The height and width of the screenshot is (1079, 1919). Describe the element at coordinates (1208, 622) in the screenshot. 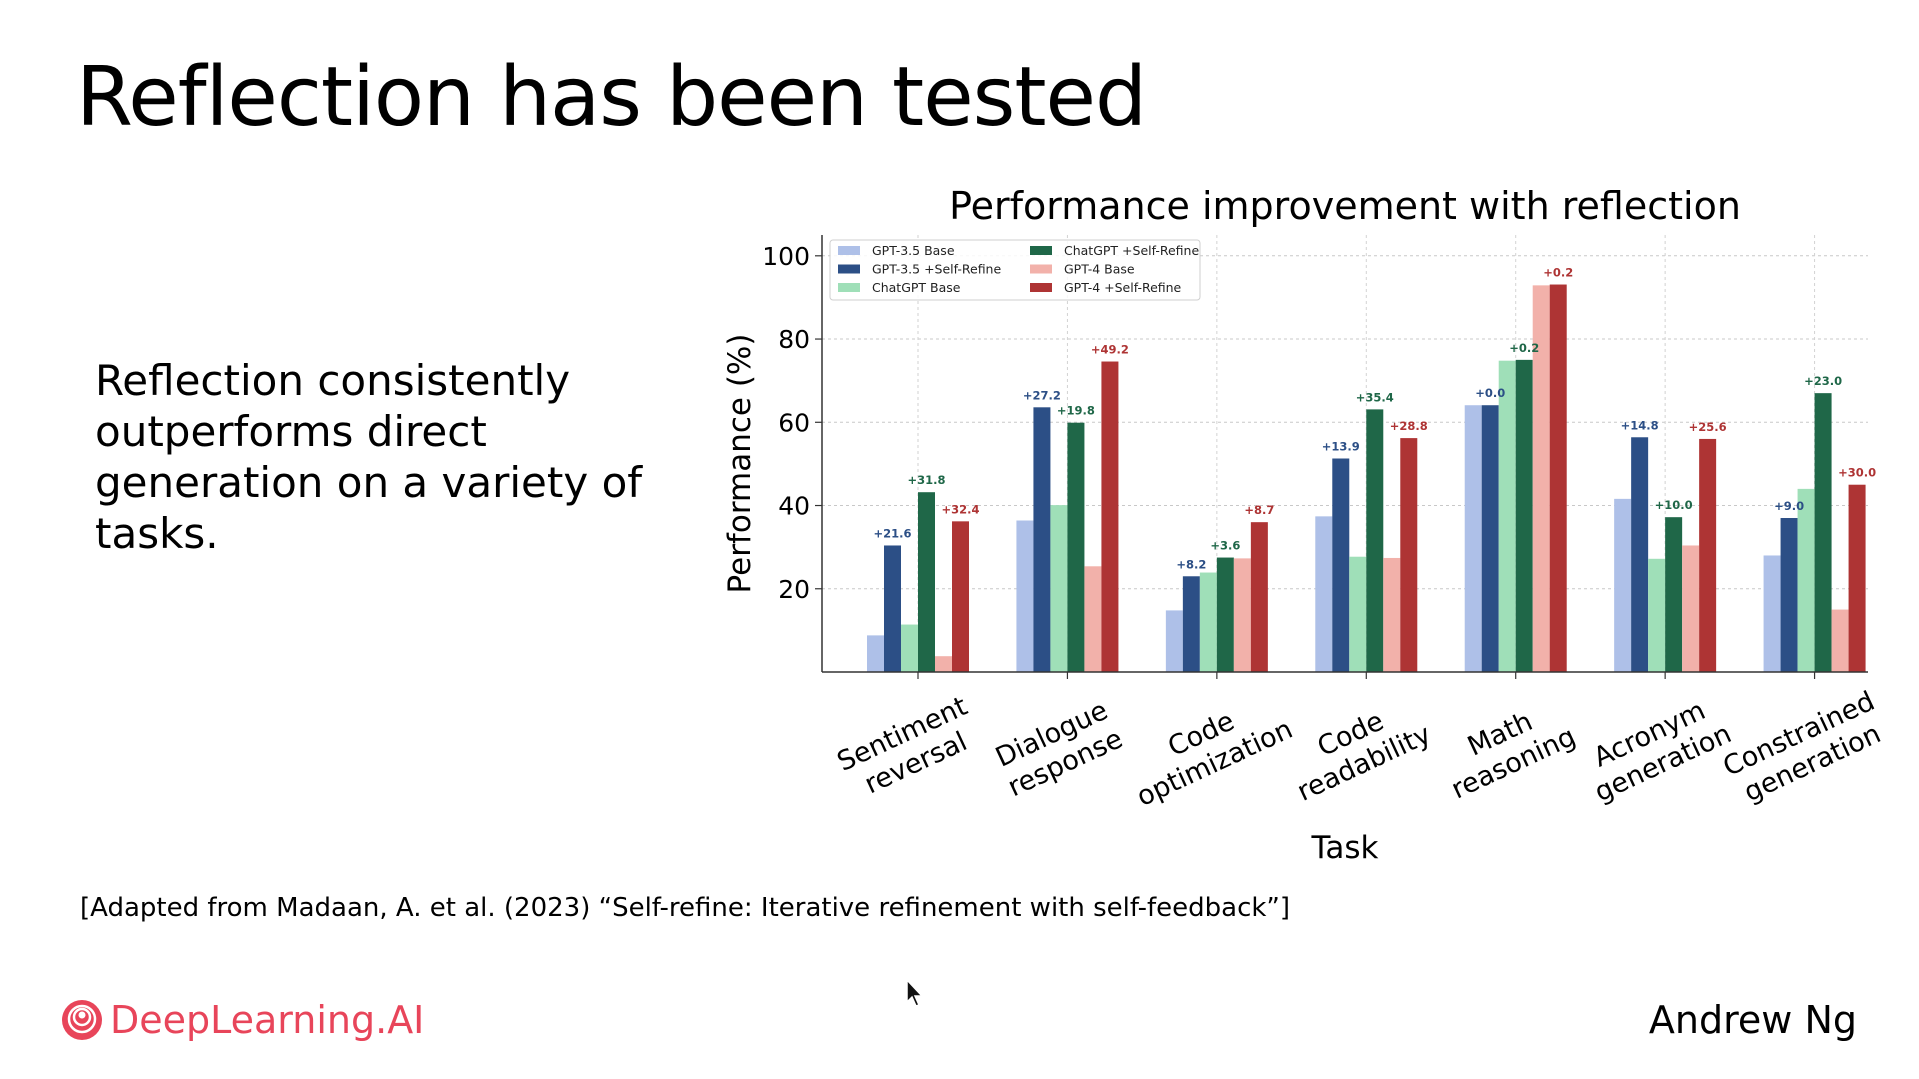

I see `bar-s2-c2` at that location.